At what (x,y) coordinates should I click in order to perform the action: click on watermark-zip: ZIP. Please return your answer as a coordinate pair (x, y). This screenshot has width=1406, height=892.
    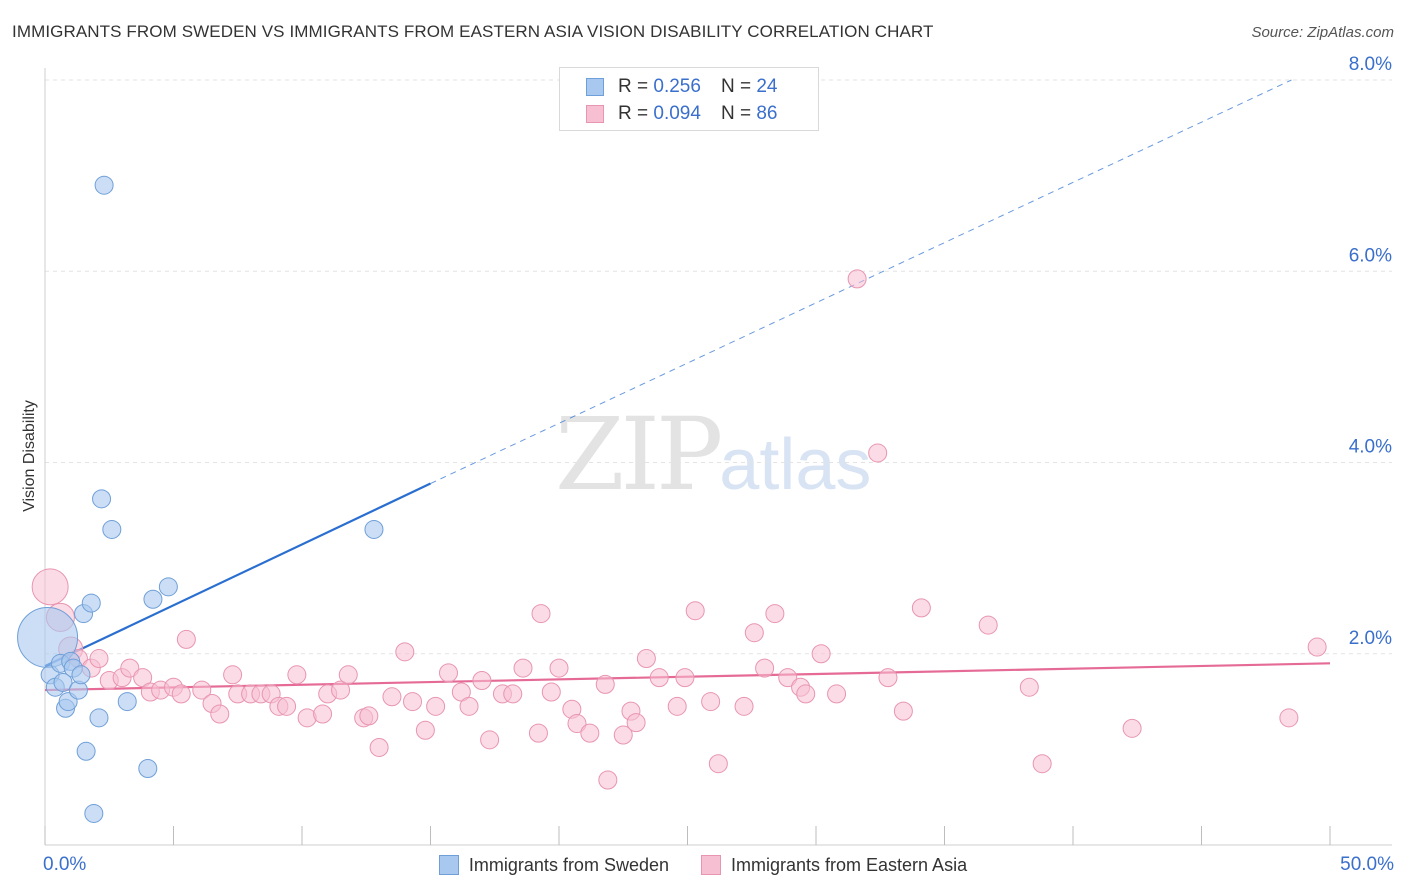
    Looking at the image, I should click on (639, 454).